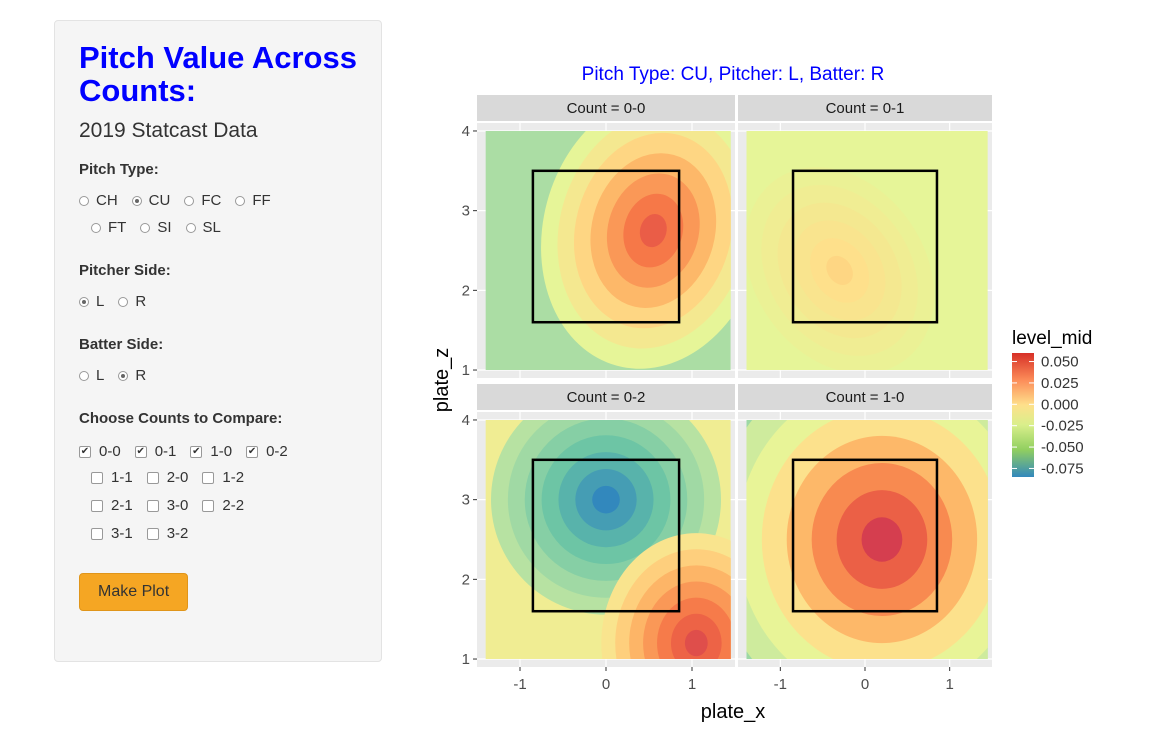 This screenshot has width=1158, height=740. I want to click on x-tick-label: 0, so click(606, 684).